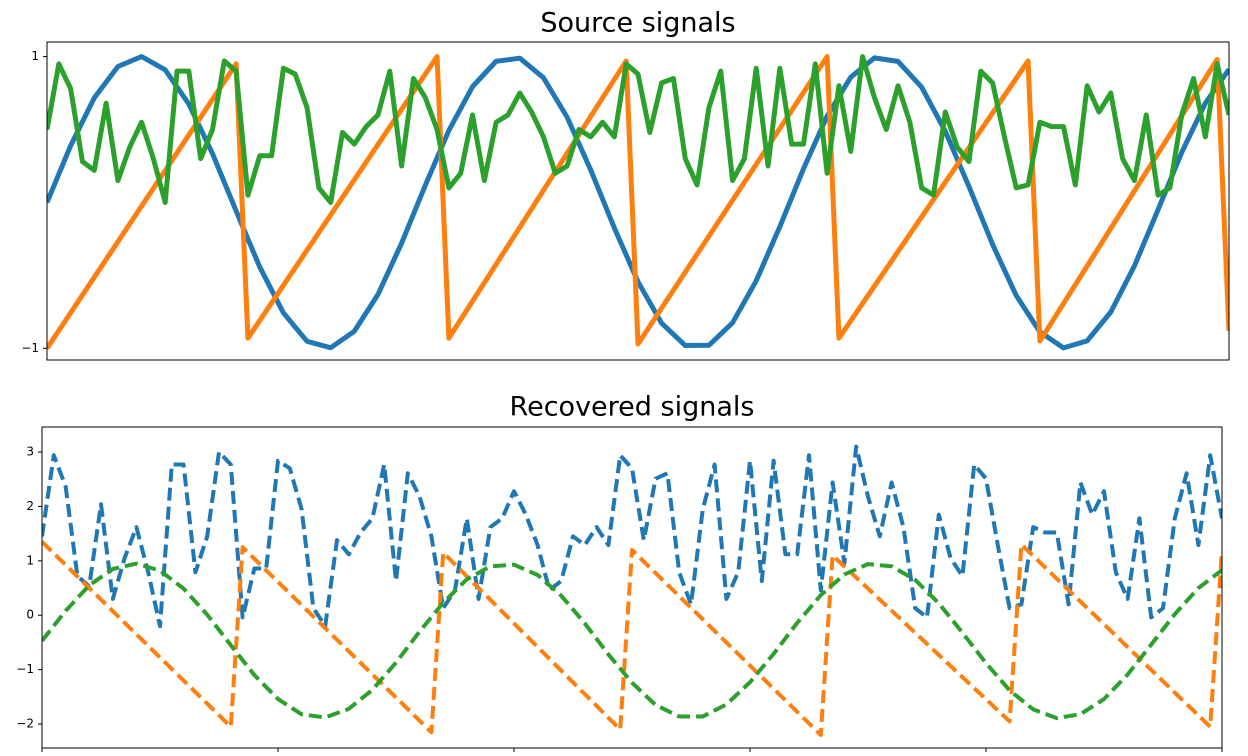 This screenshot has height=756, width=1248. I want to click on y-tick-label: 3, so click(30, 452).